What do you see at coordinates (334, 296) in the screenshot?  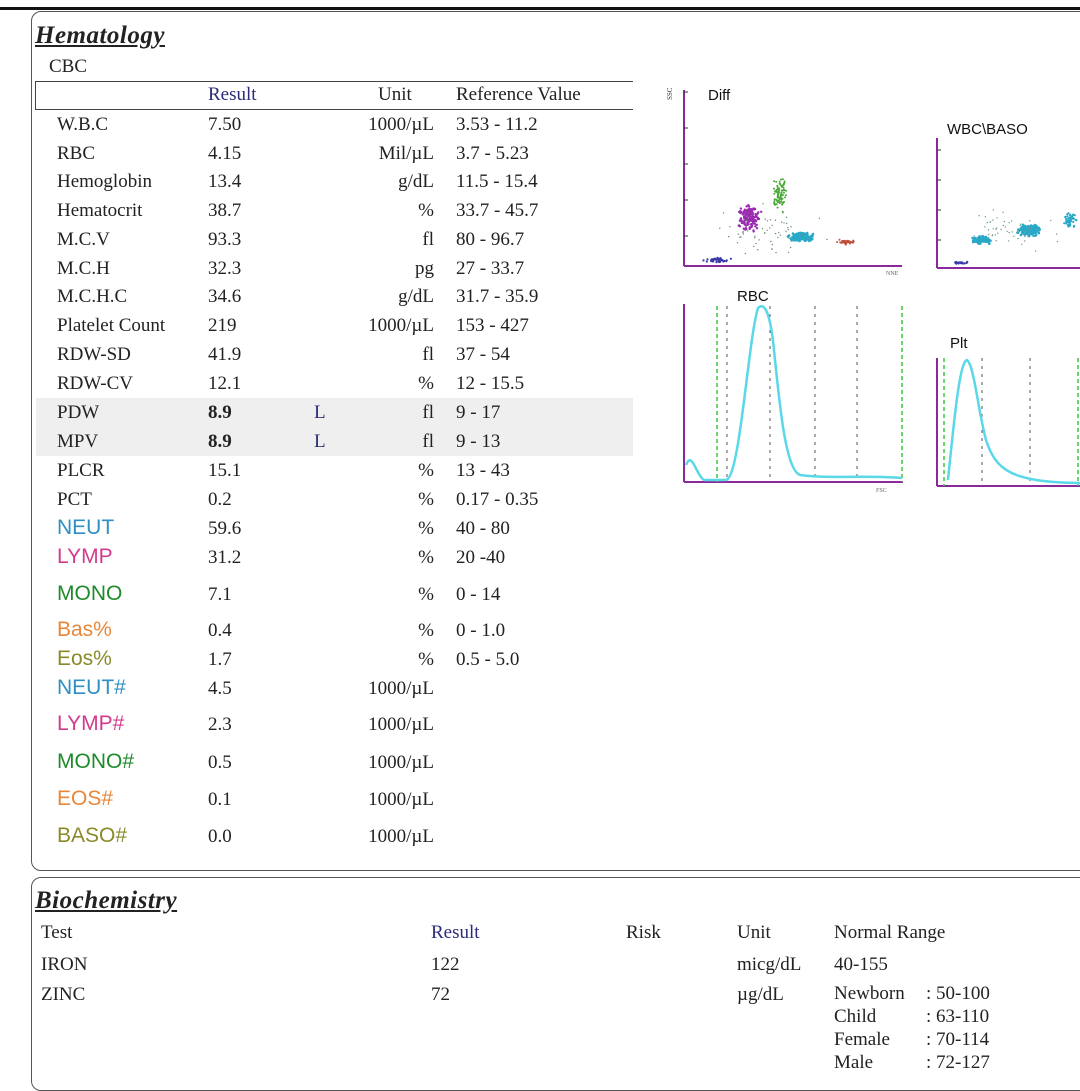 I see `cbc-row: M.C.H.C 34.6 g/dL 31.7 - 35.9` at bounding box center [334, 296].